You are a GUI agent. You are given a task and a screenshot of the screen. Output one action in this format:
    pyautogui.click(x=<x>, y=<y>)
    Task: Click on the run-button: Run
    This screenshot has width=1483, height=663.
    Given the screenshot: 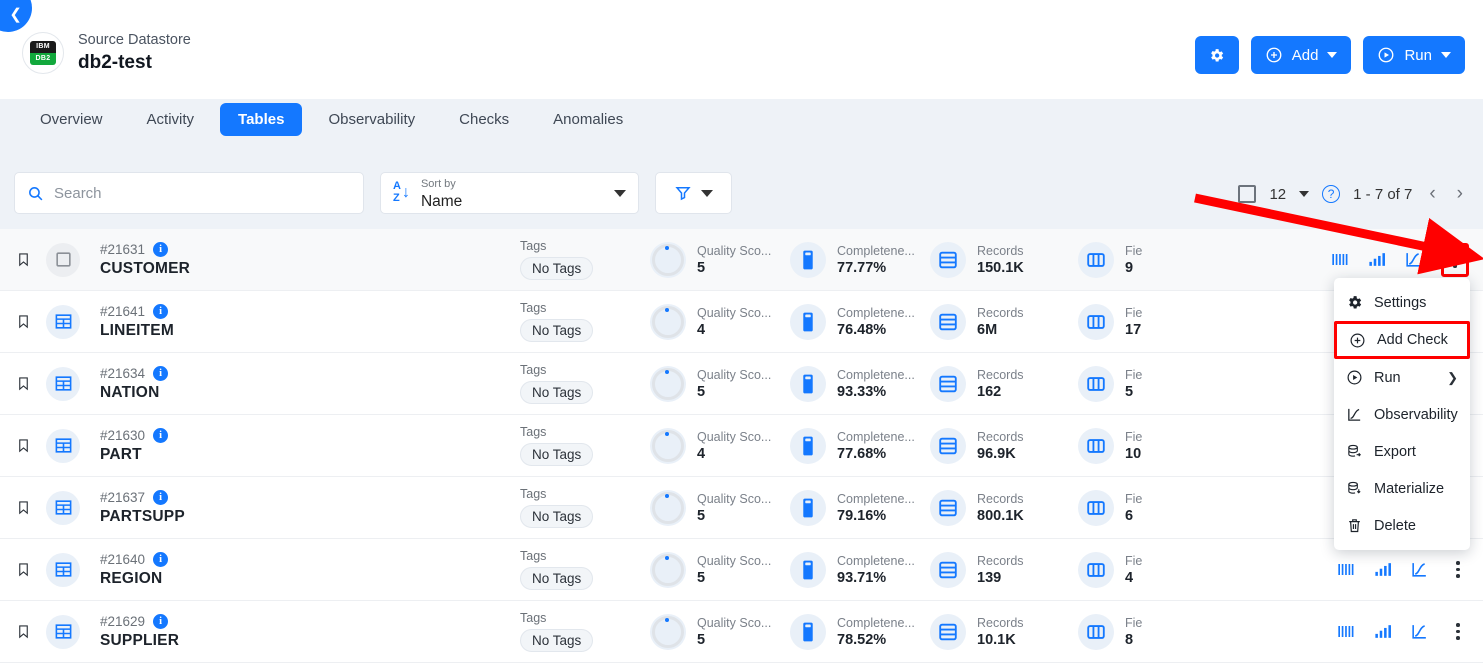 What is the action you would take?
    pyautogui.click(x=1414, y=55)
    